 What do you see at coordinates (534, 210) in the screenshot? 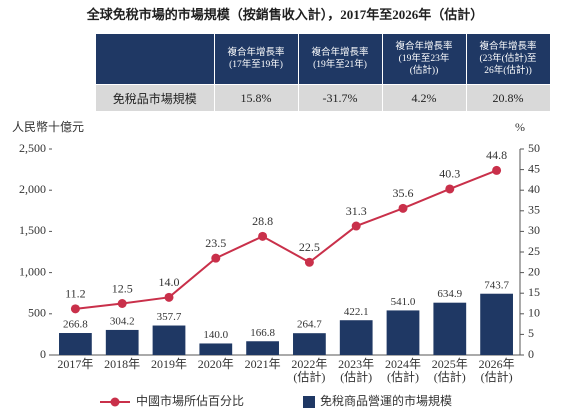
I see `y2-tick-label: 35` at bounding box center [534, 210].